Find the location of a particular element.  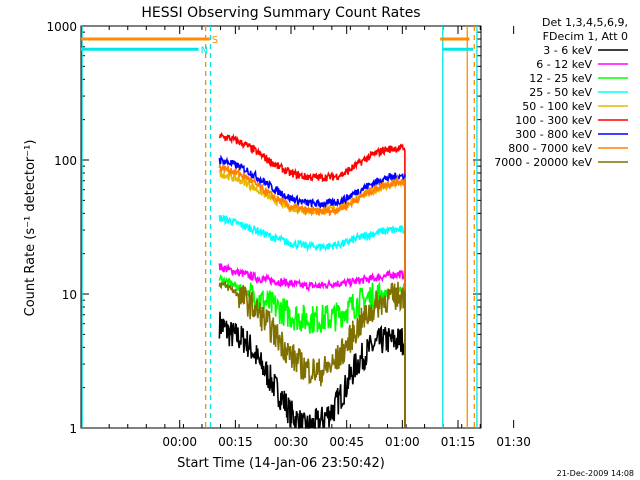

flag-label: S is located at coordinates (215, 40).